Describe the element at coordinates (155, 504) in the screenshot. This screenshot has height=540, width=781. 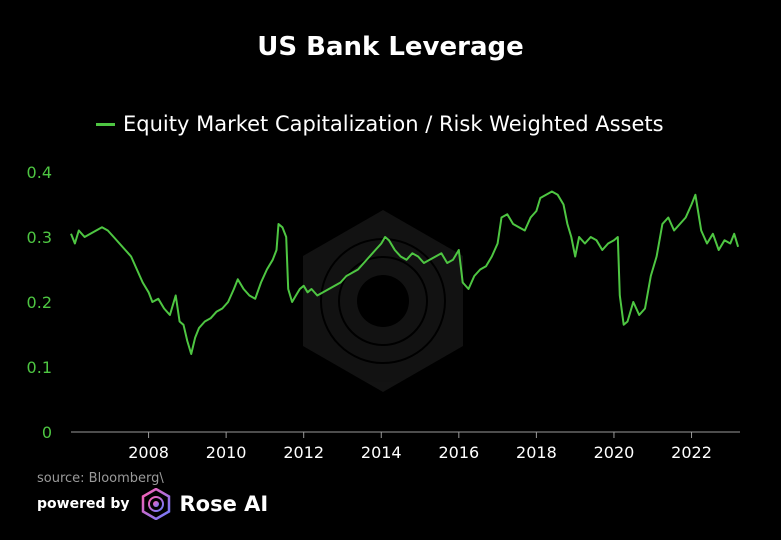
I see `rose-ai-logo-icon` at that location.